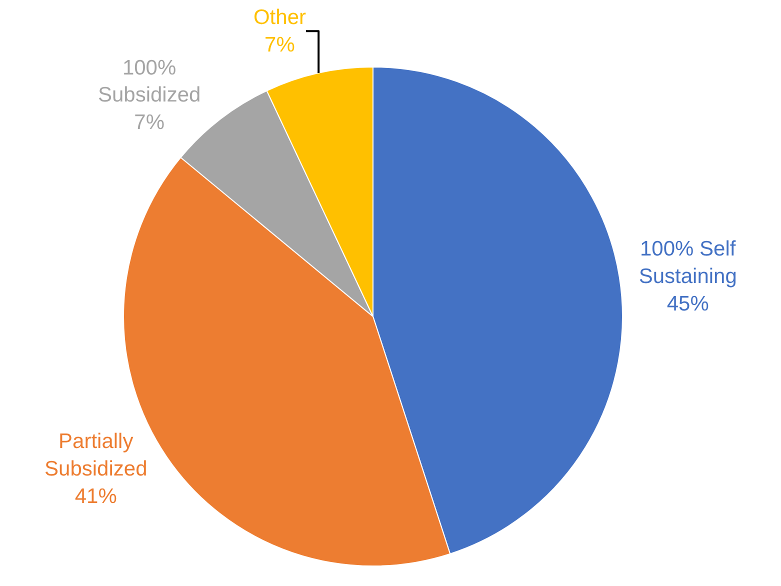 The height and width of the screenshot is (586, 781). What do you see at coordinates (95, 496) in the screenshot?
I see `data-label: 41%` at bounding box center [95, 496].